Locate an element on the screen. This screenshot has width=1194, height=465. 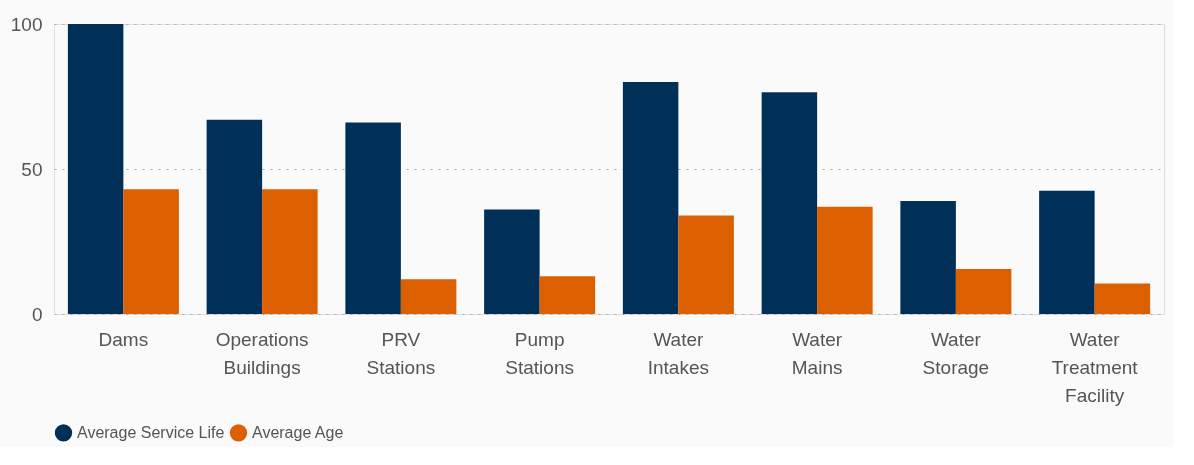
x-tick-label: Water Mains is located at coordinates (817, 353).